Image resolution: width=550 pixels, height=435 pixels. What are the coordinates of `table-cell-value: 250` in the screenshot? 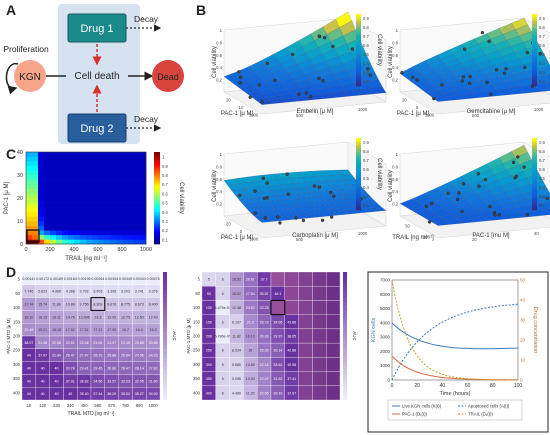 It's located at (209, 351).